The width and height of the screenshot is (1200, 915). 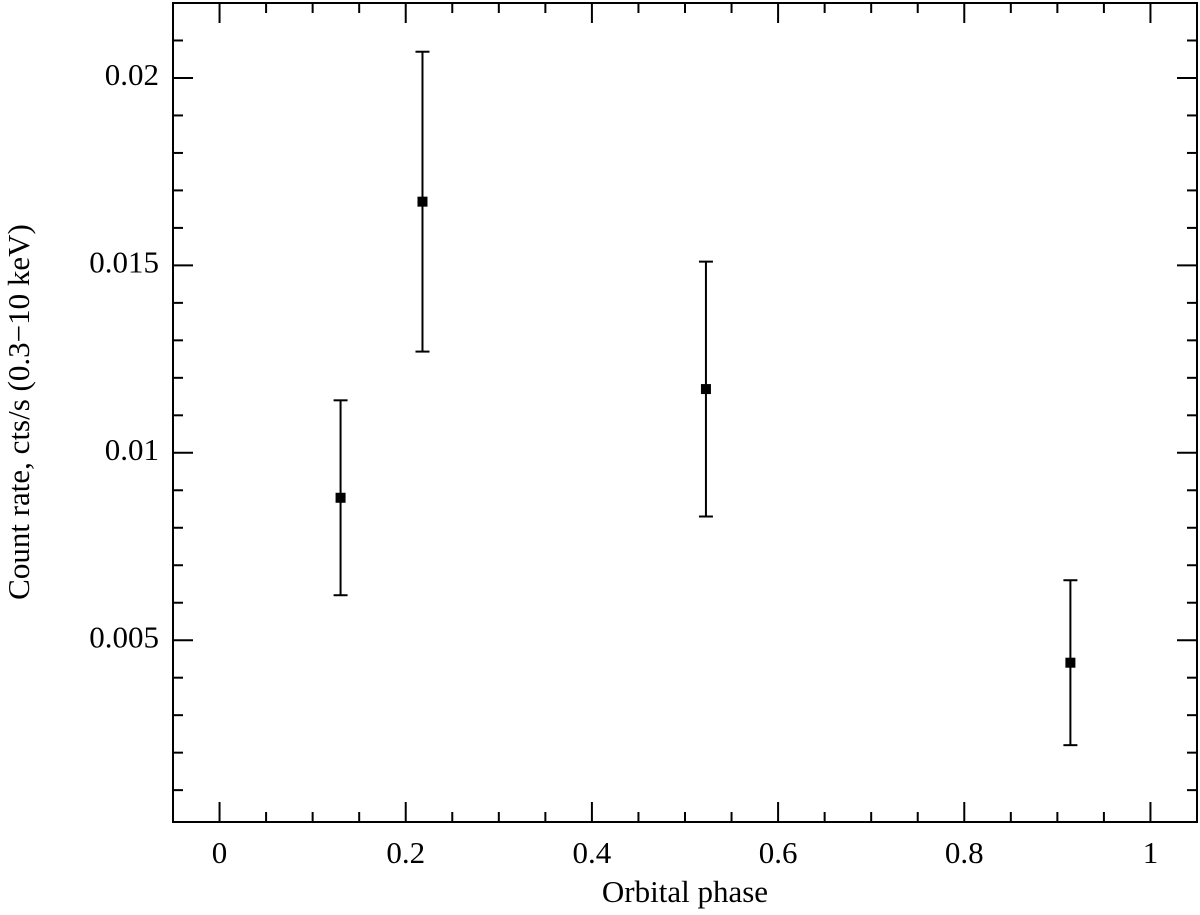 I want to click on x-tick-label: 0.4, so click(x=592, y=852).